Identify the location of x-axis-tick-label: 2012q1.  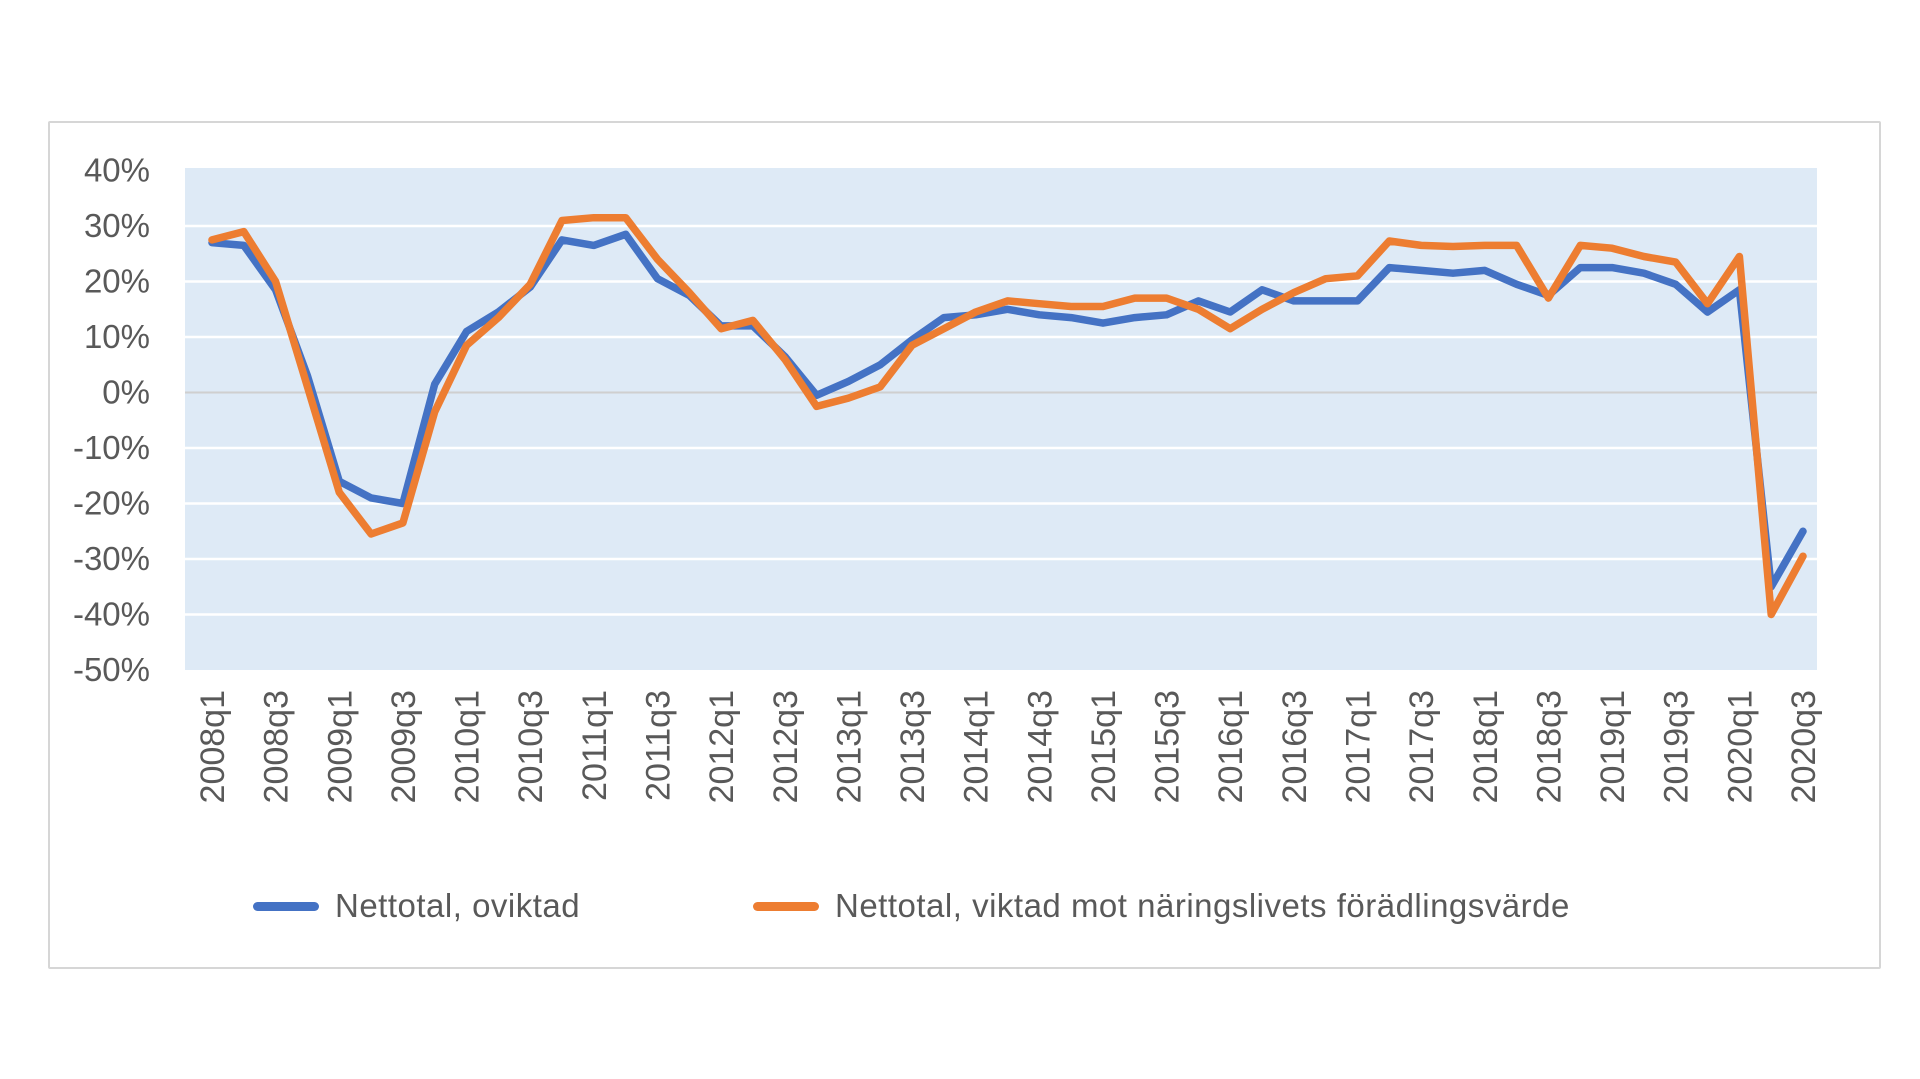
(722, 746).